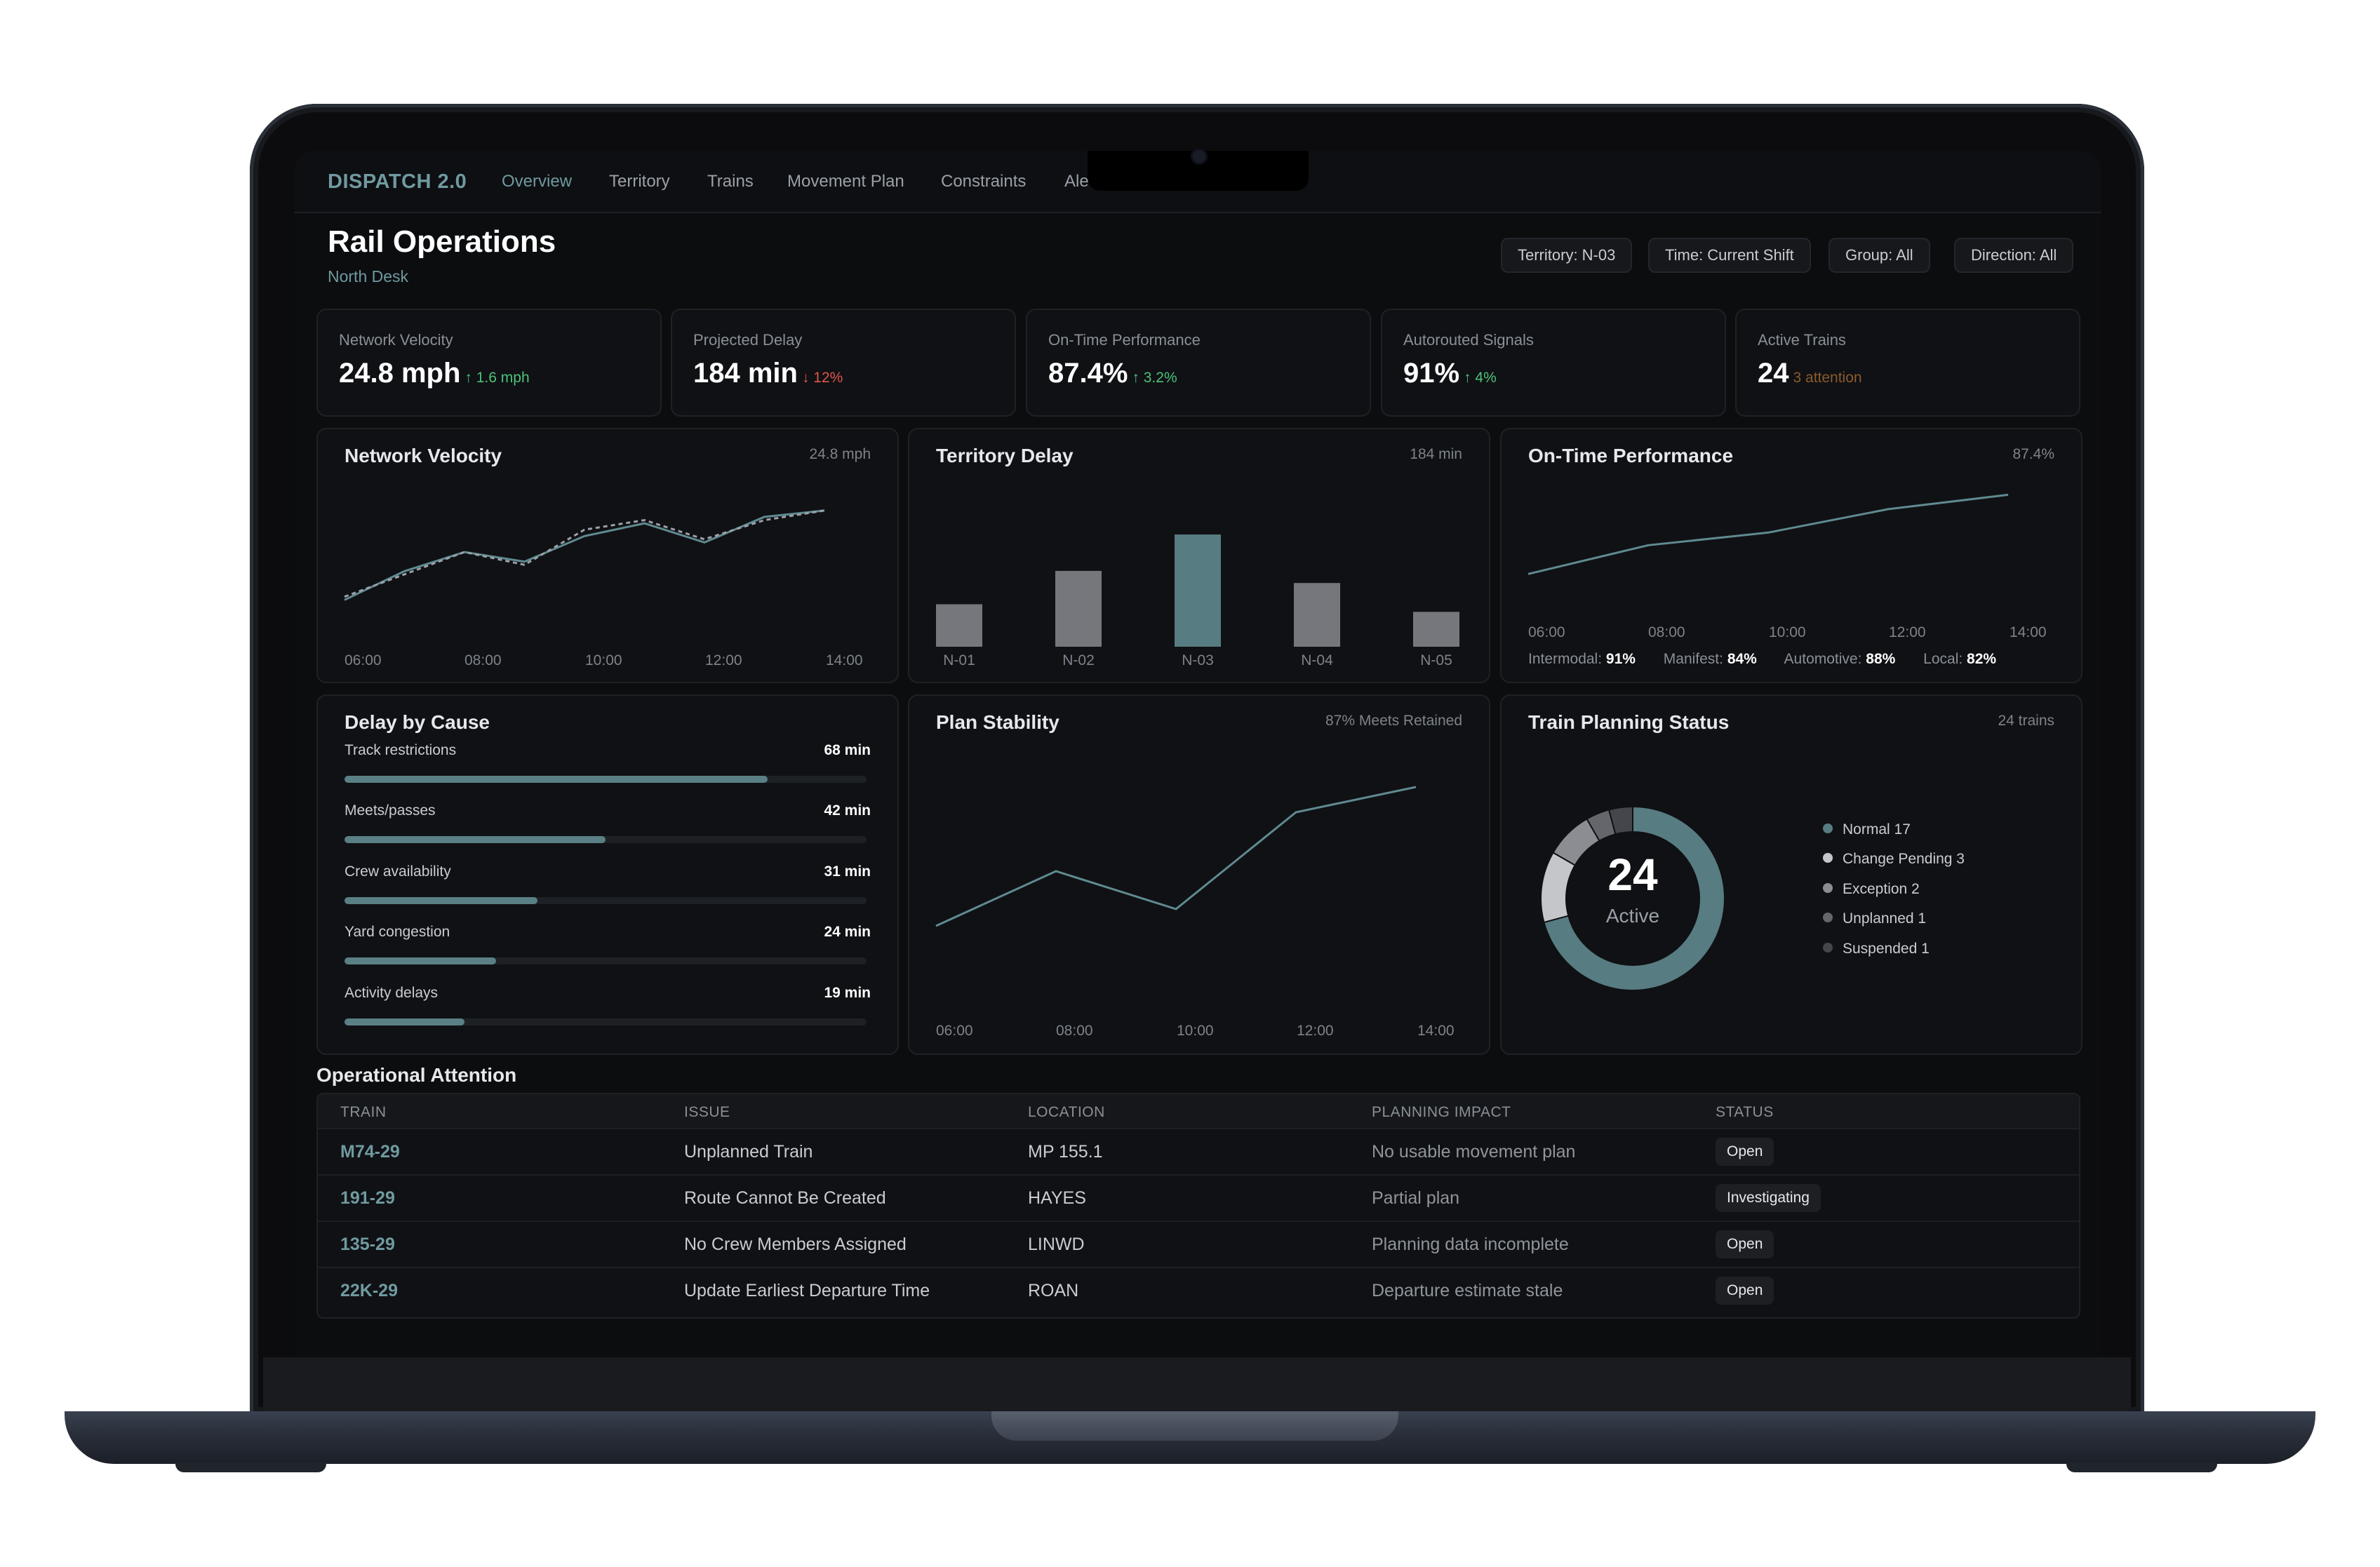  I want to click on kpi-value: 24.8 mph, so click(400, 373).